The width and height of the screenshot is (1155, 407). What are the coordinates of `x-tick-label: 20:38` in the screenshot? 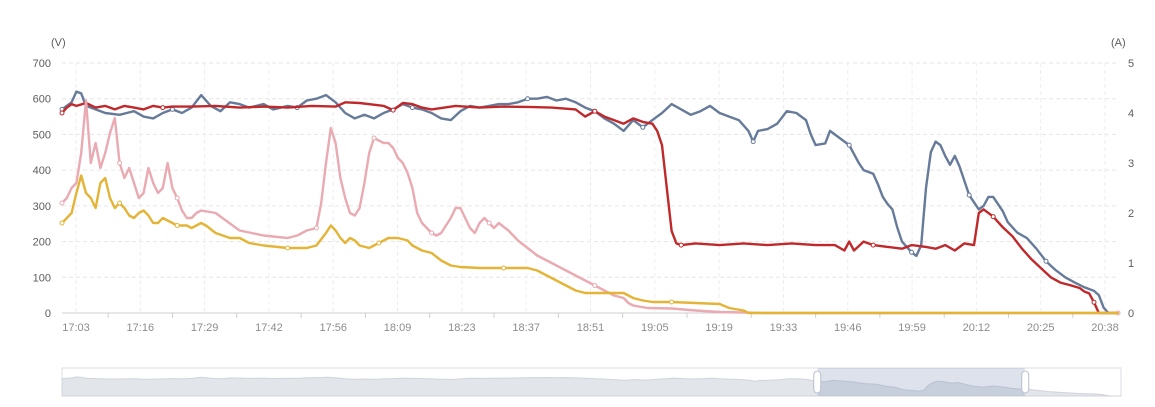 It's located at (1105, 328).